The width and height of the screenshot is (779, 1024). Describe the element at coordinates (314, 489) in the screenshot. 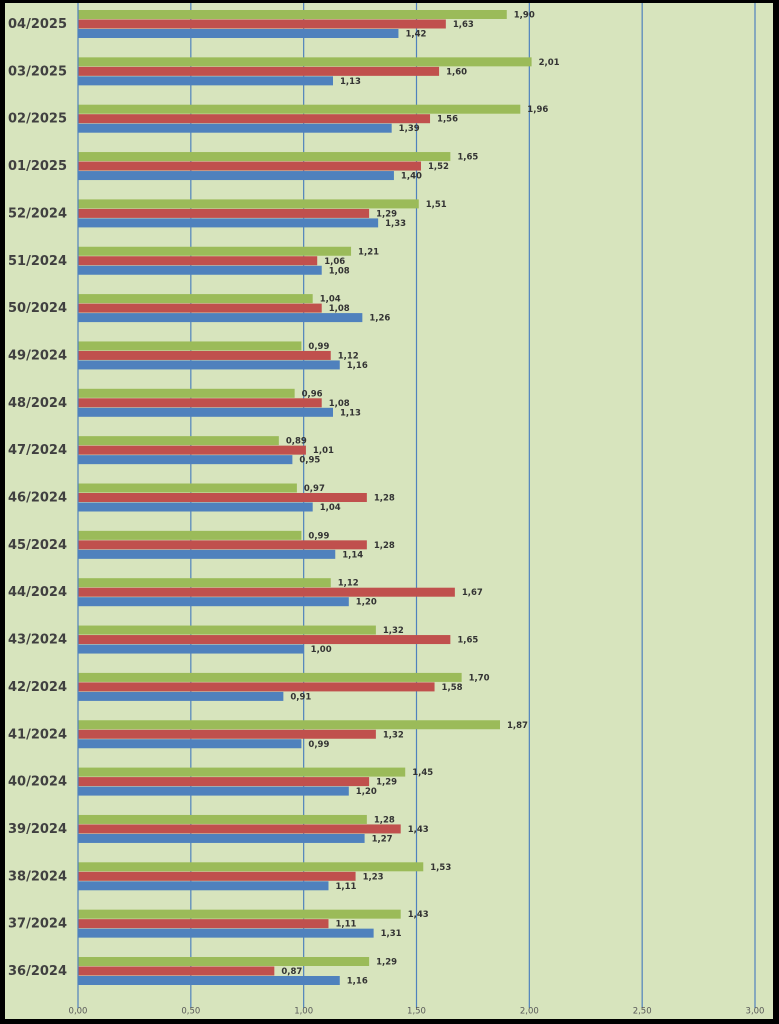

I see `value-label-green: 0,97` at that location.